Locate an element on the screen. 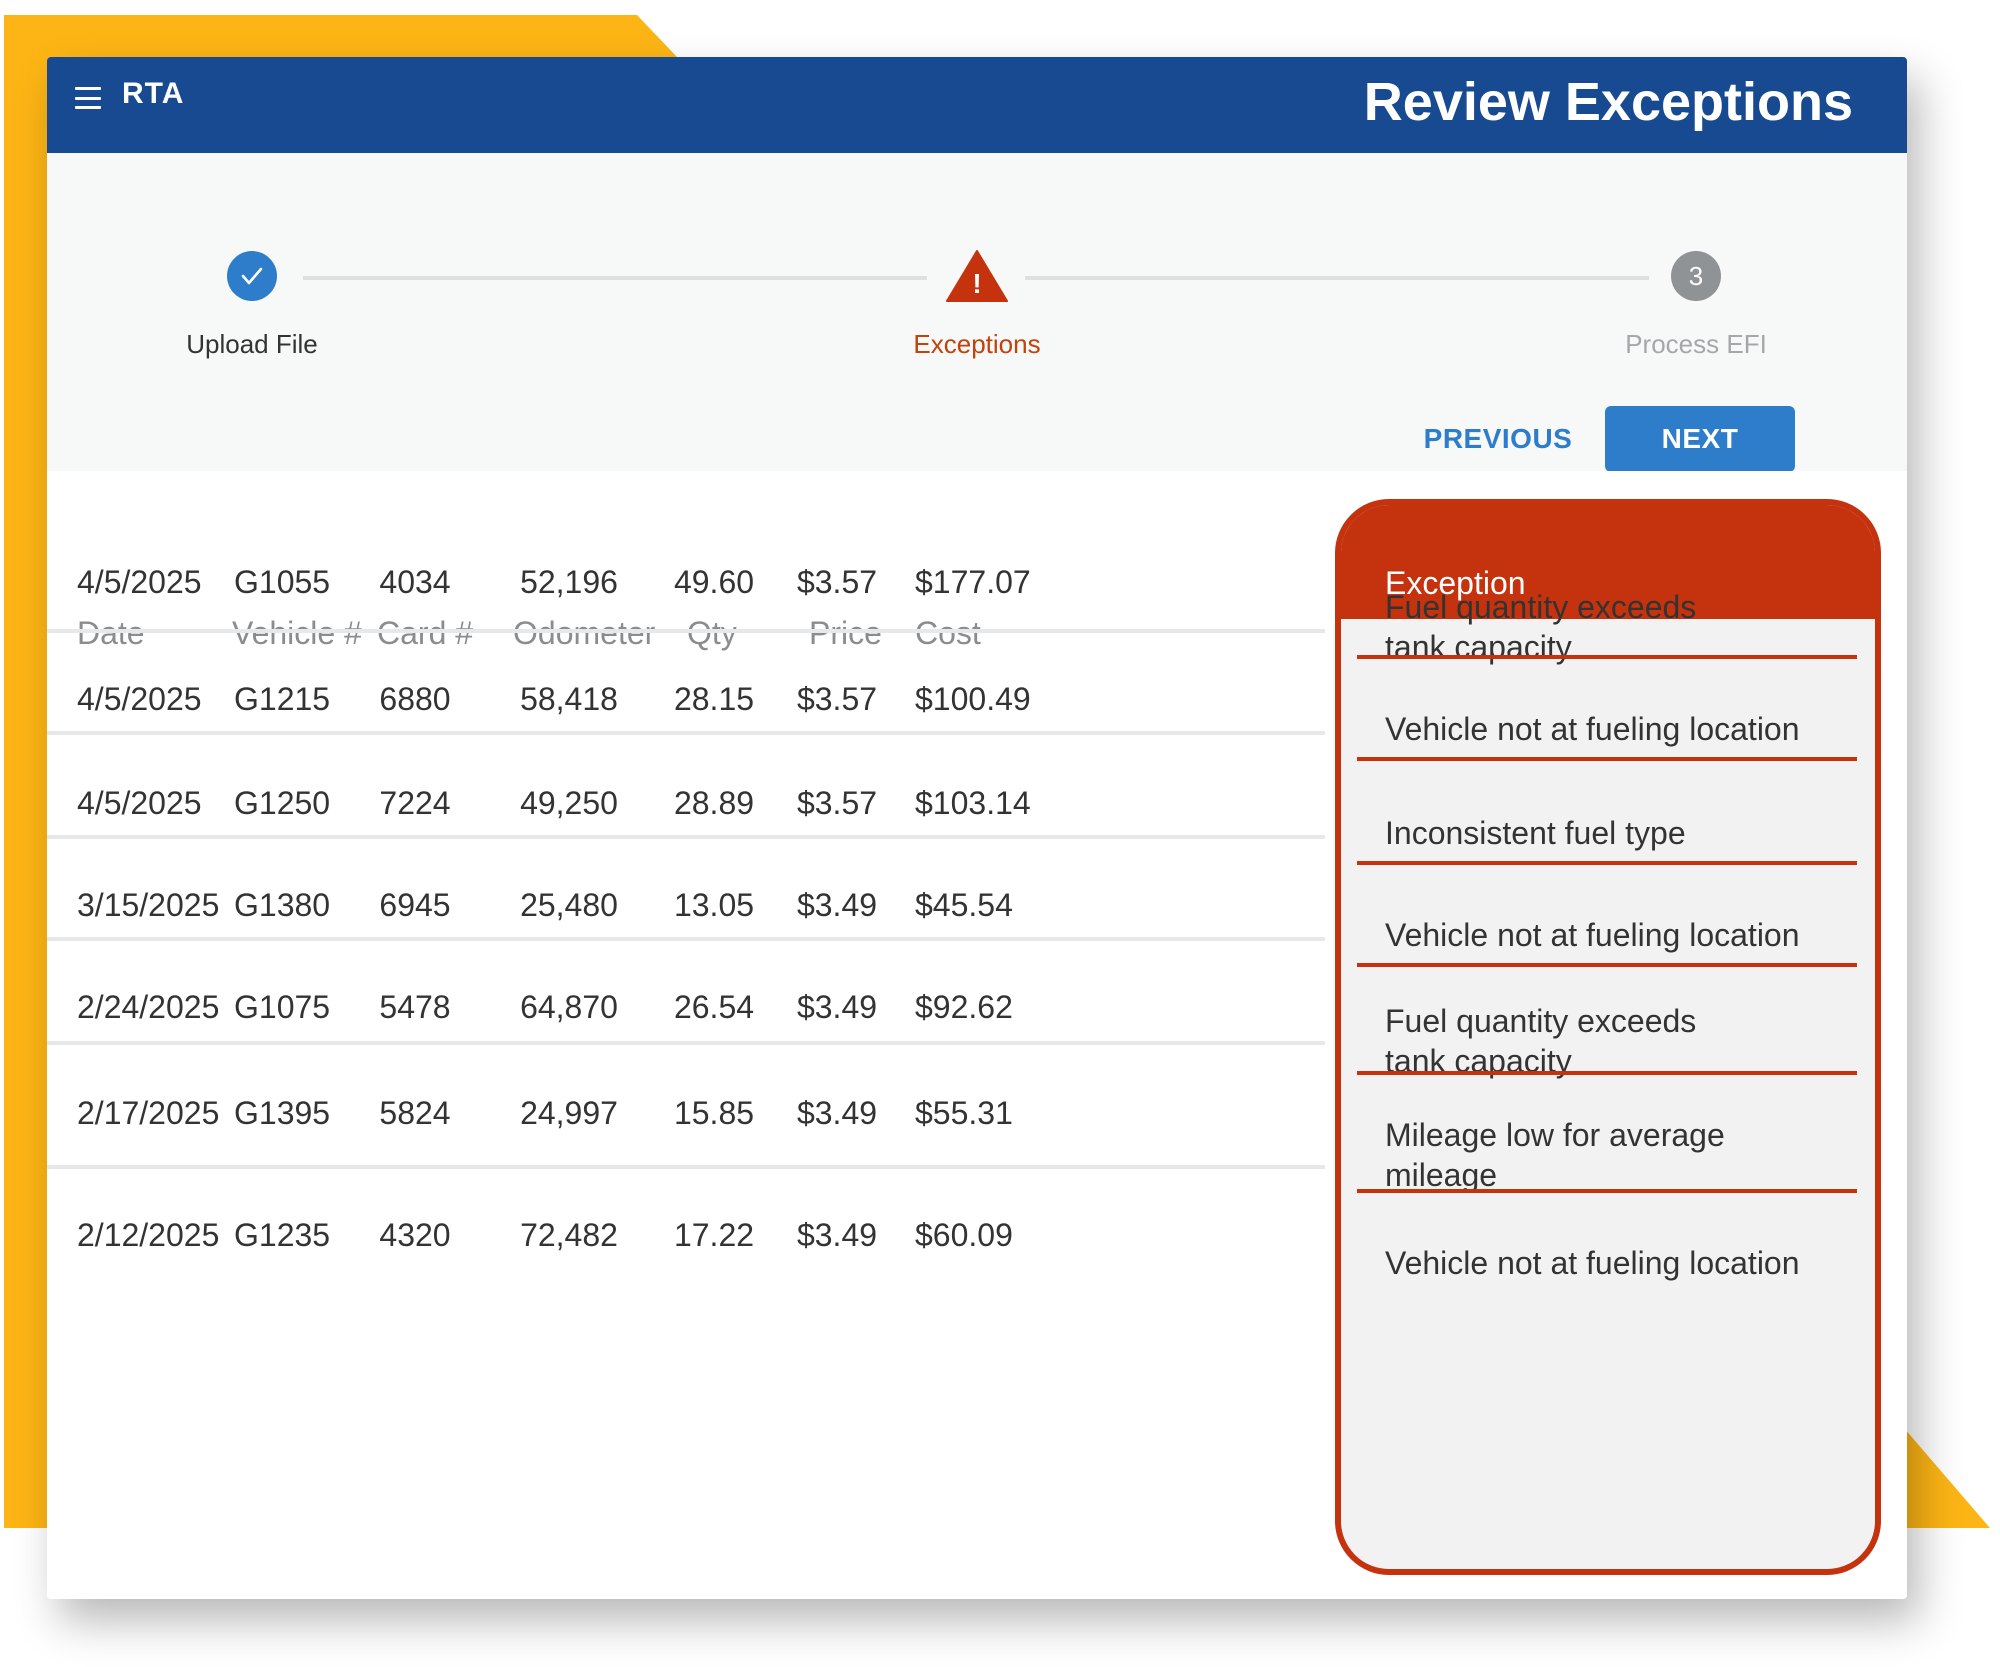  table-cell-vehicle: G1395 is located at coordinates (282, 1113).